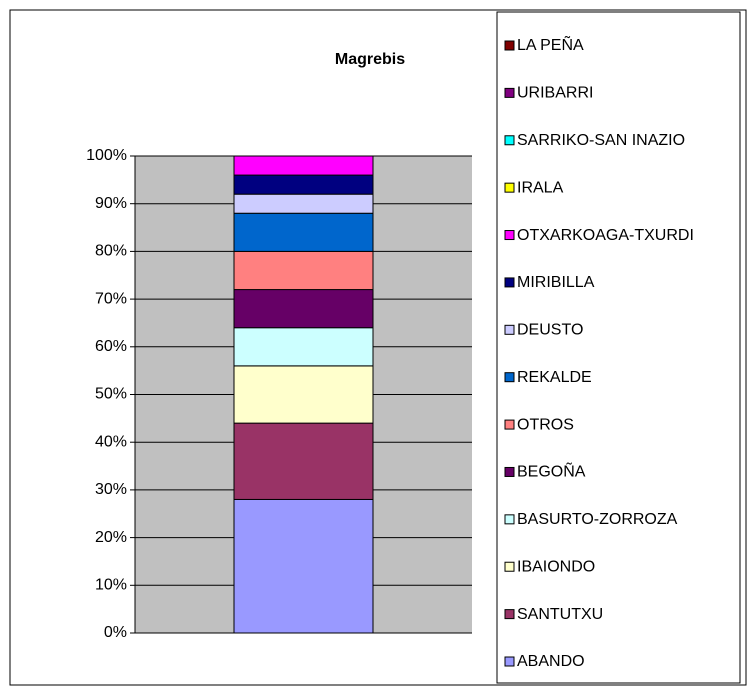 The height and width of the screenshot is (686, 747). What do you see at coordinates (555, 93) in the screenshot?
I see `legend-label: URIBARRI` at bounding box center [555, 93].